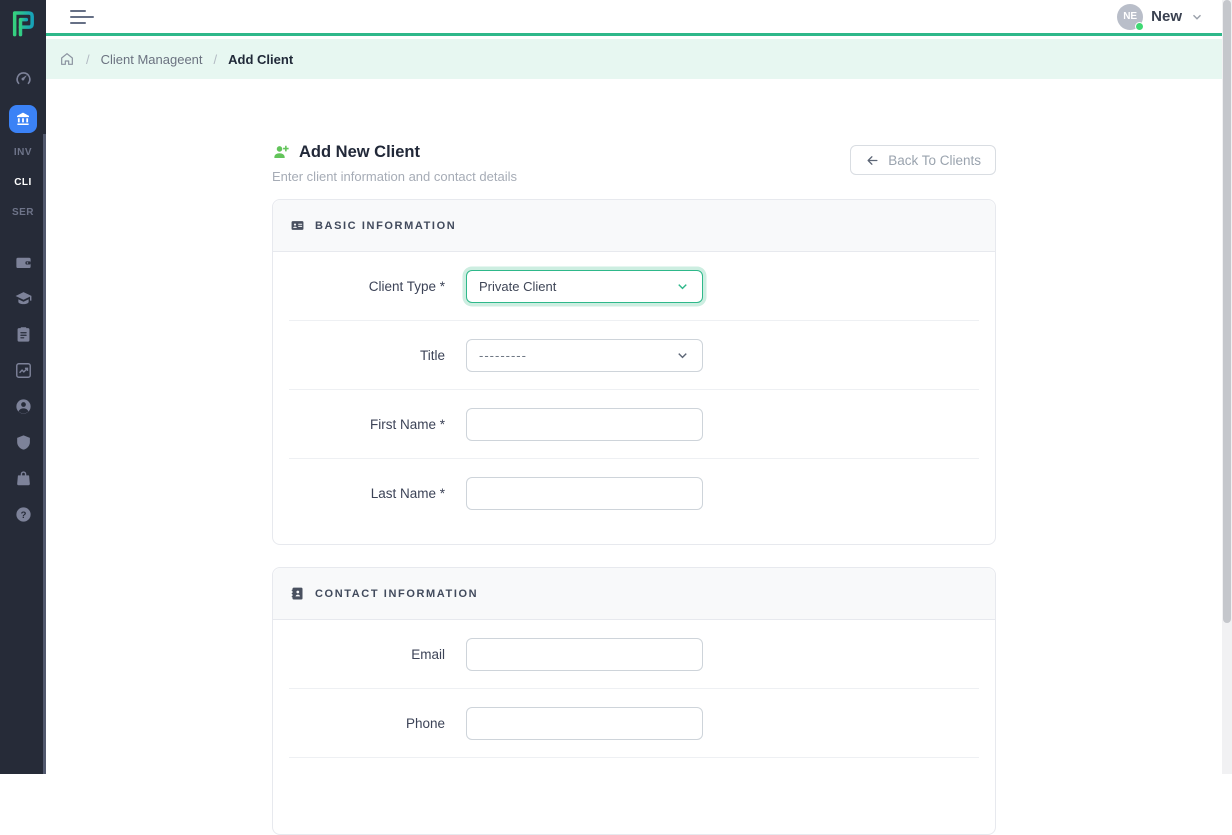 The width and height of the screenshot is (1232, 835). I want to click on client-type-row: Client Type * Private Client, so click(634, 286).